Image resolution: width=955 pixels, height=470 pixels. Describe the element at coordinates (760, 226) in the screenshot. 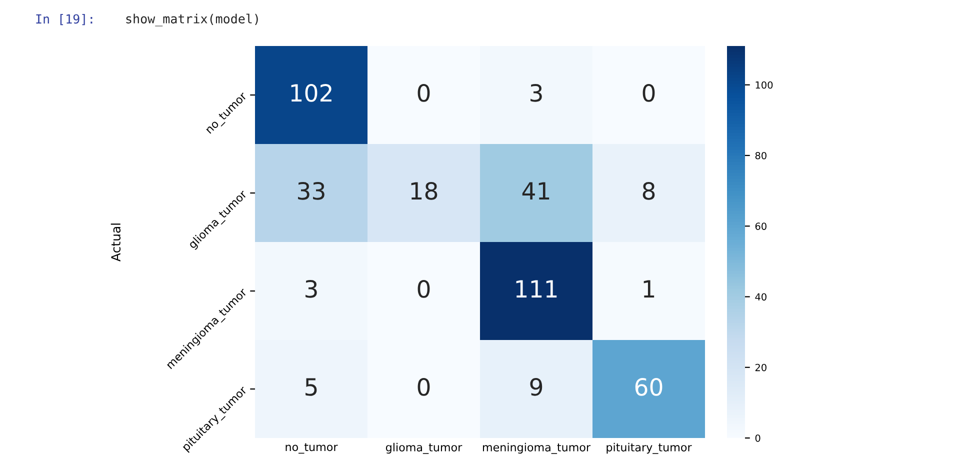

I see `color-bar-label: 60` at that location.